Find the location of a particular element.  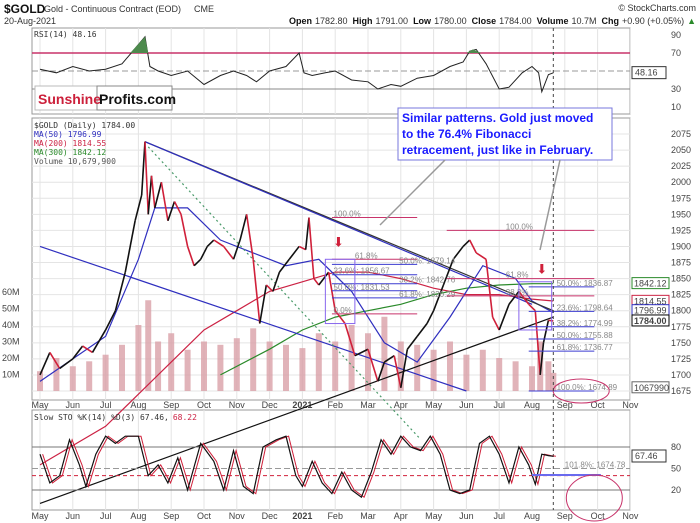

sto-tick-label: 50 is located at coordinates (676, 469).